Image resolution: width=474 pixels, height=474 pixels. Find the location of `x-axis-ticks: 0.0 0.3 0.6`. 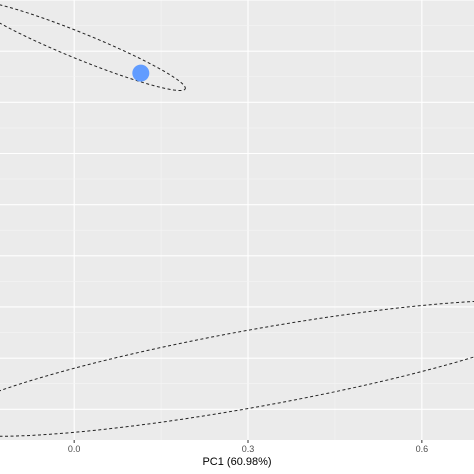

x-axis-ticks: 0.0 0.3 0.6 is located at coordinates (248, 447).